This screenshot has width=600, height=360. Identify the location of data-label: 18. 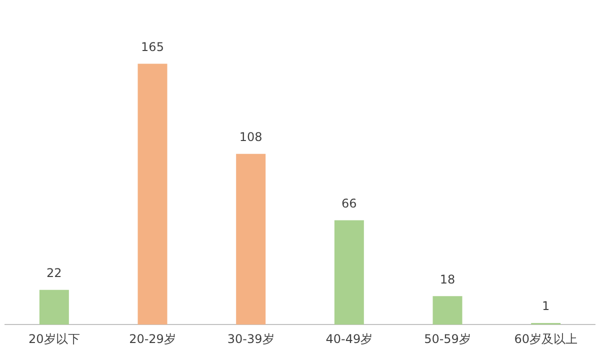
(448, 279).